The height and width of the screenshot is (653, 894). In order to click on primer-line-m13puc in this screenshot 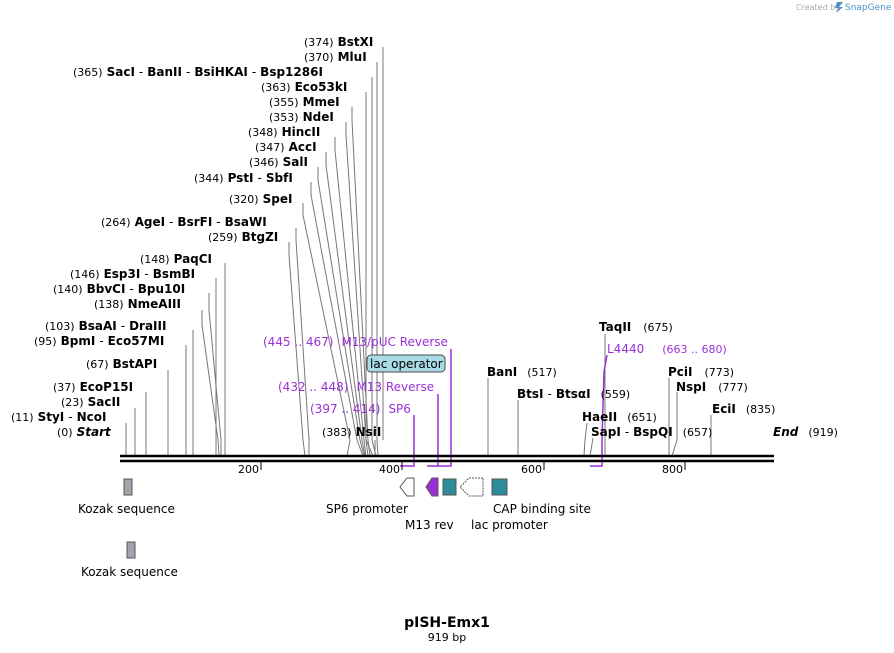, I will do `click(439, 408)`.